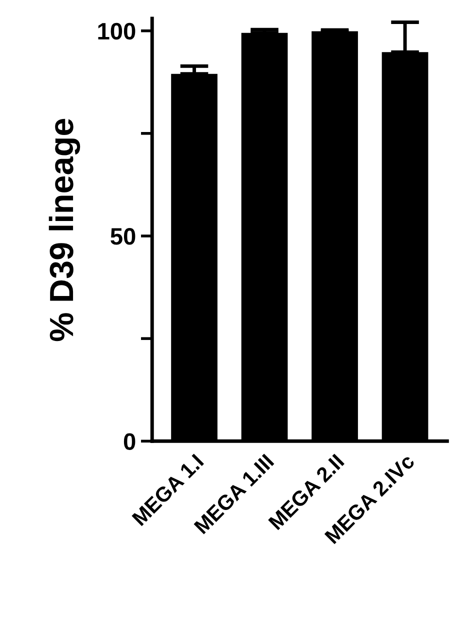 The height and width of the screenshot is (617, 461). Describe the element at coordinates (123, 236) in the screenshot. I see `y-tick-label: 50` at that location.